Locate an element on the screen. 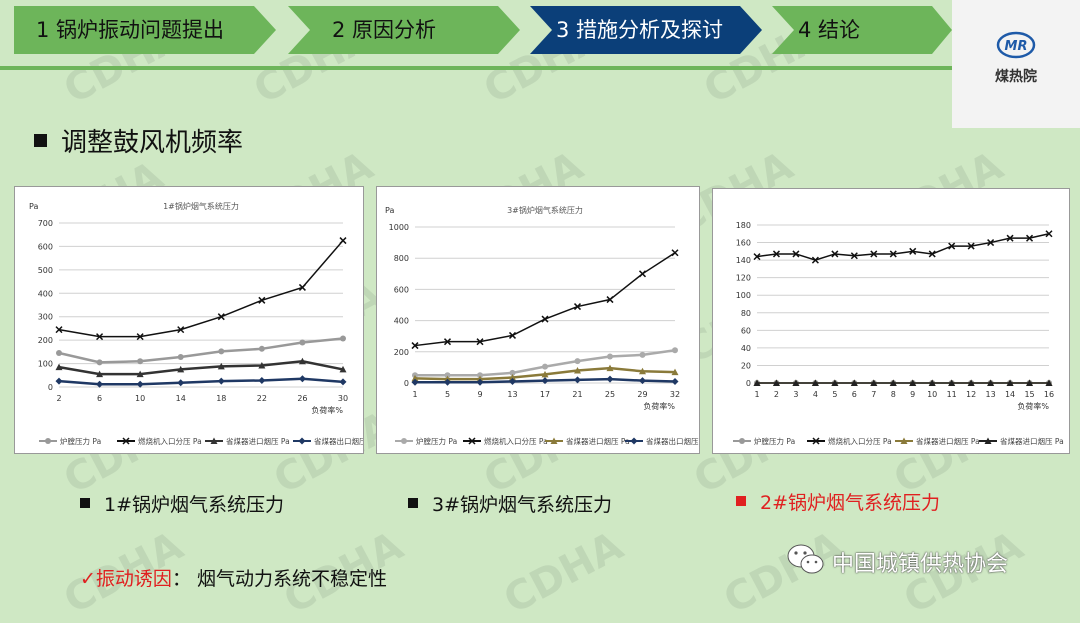 Image resolution: width=1080 pixels, height=623 pixels. y-tick-label: 1000 is located at coordinates (399, 227).